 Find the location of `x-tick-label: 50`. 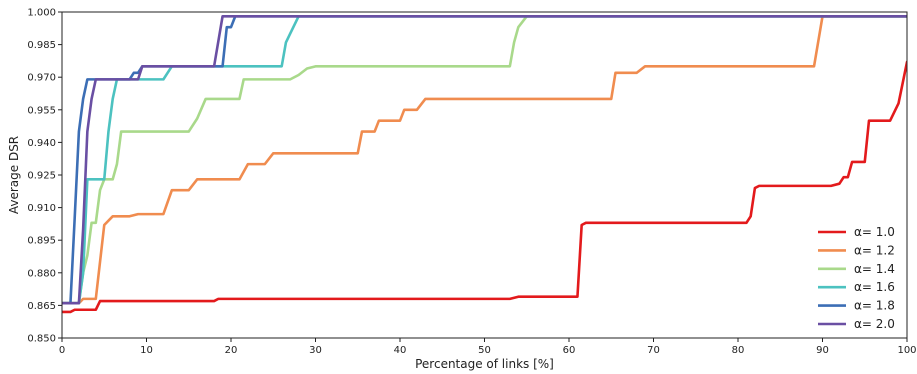

x-tick-label: 50 is located at coordinates (484, 350).